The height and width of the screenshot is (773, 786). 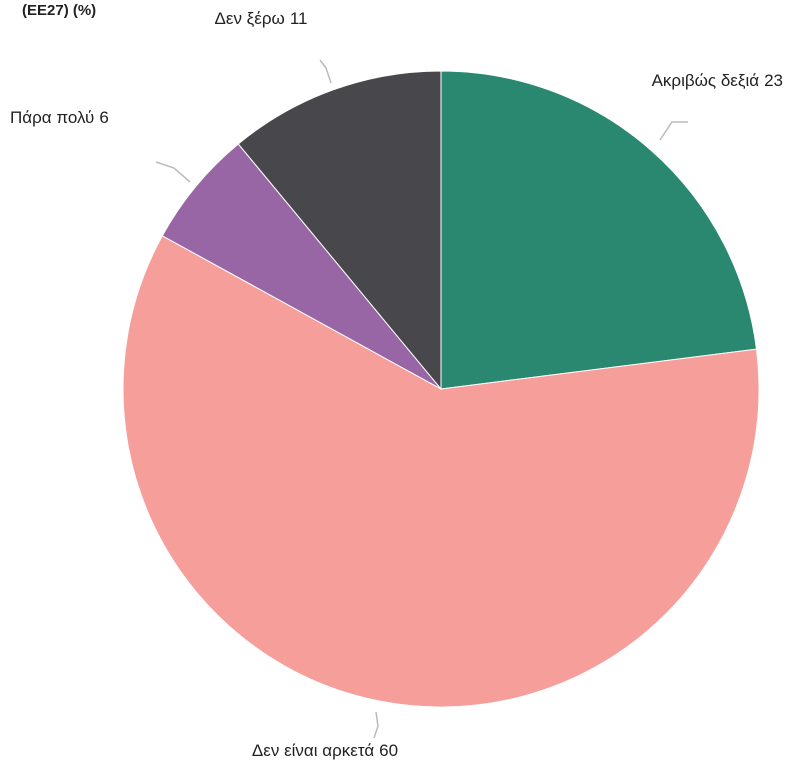 I want to click on value-label: 60, so click(x=388, y=750).